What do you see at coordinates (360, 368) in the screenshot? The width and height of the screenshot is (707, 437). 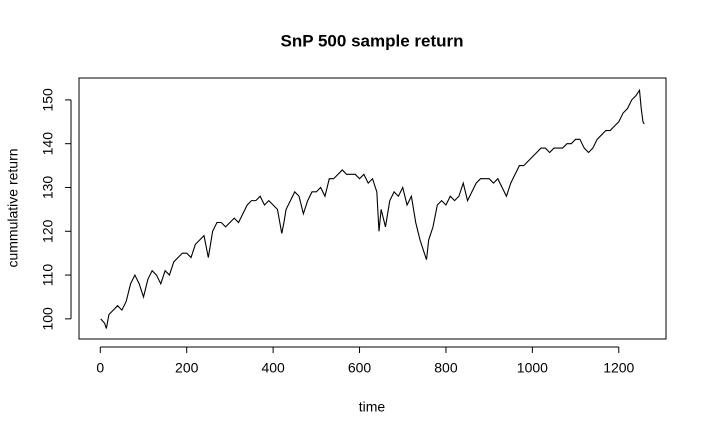 I see `x-tick-label: 600` at bounding box center [360, 368].